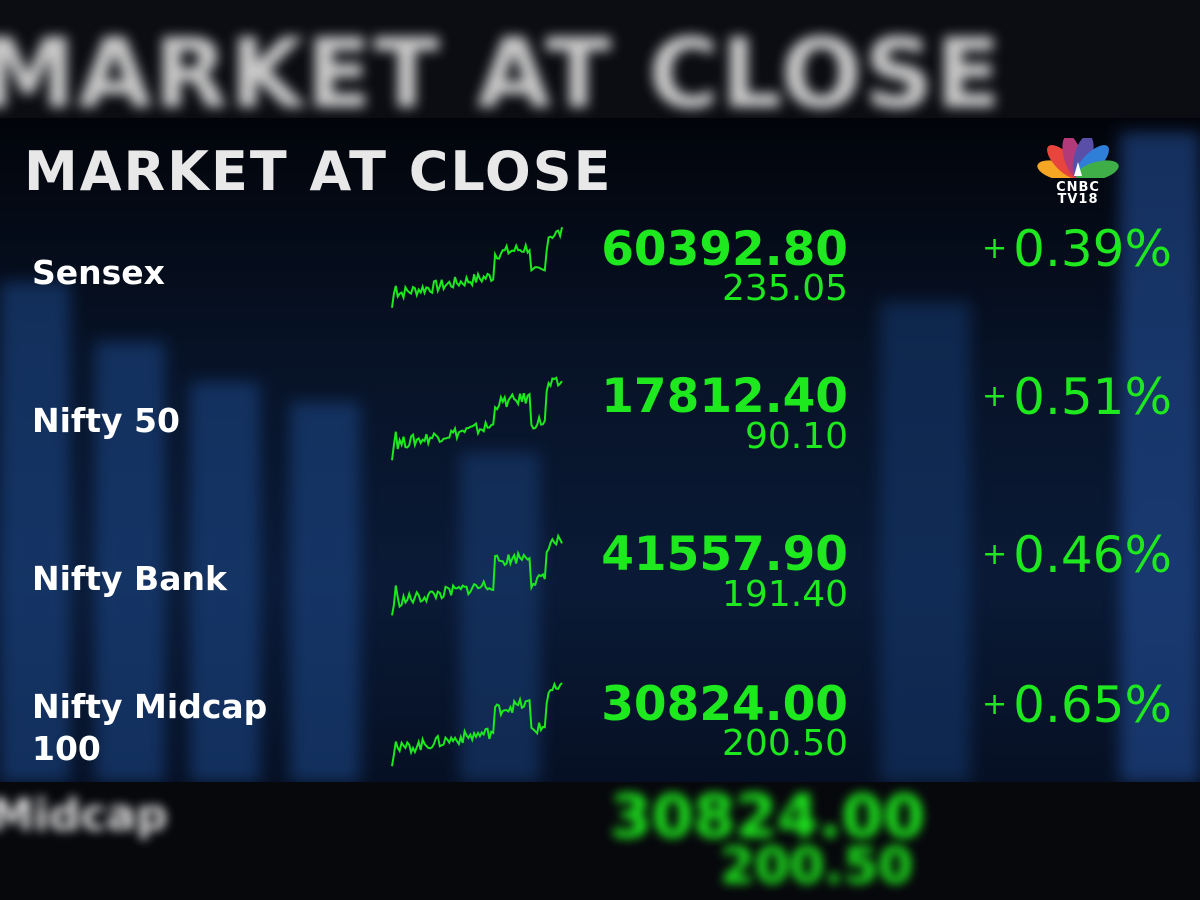  What do you see at coordinates (724, 396) in the screenshot?
I see `index-price: 17812.40` at bounding box center [724, 396].